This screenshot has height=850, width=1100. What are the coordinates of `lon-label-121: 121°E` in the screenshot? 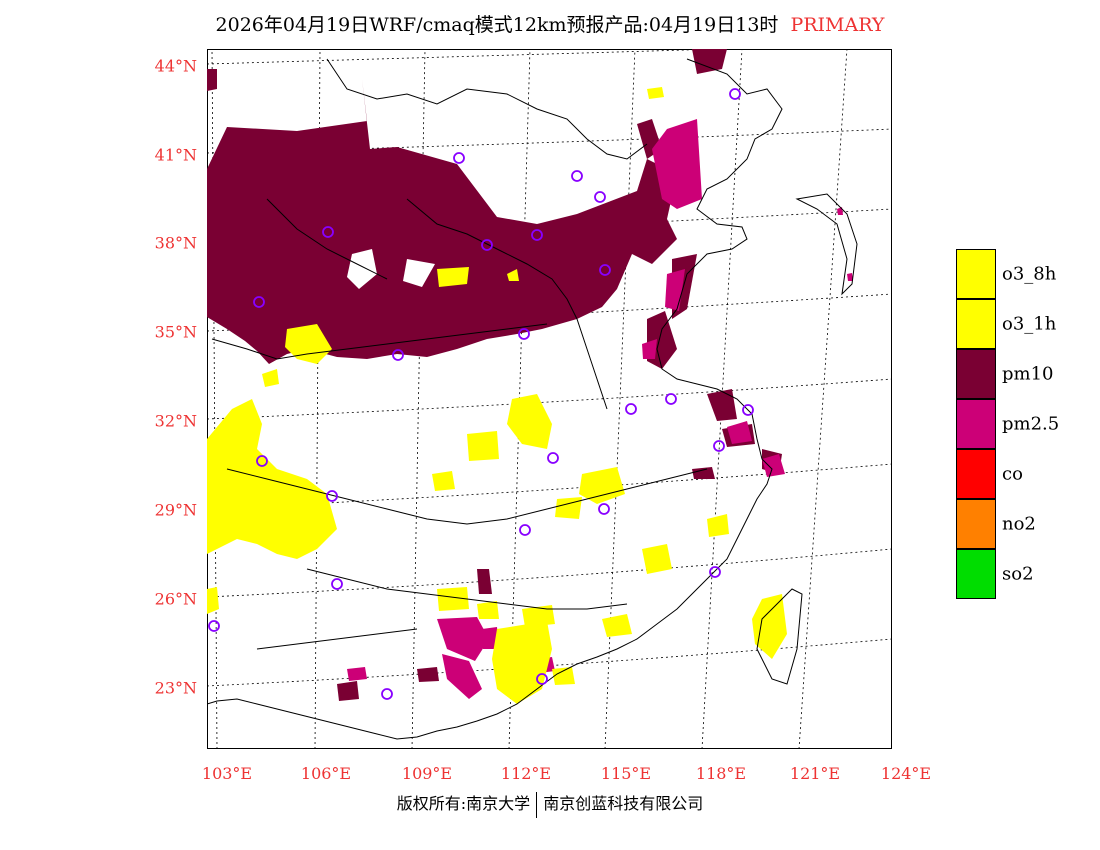 It's located at (815, 773).